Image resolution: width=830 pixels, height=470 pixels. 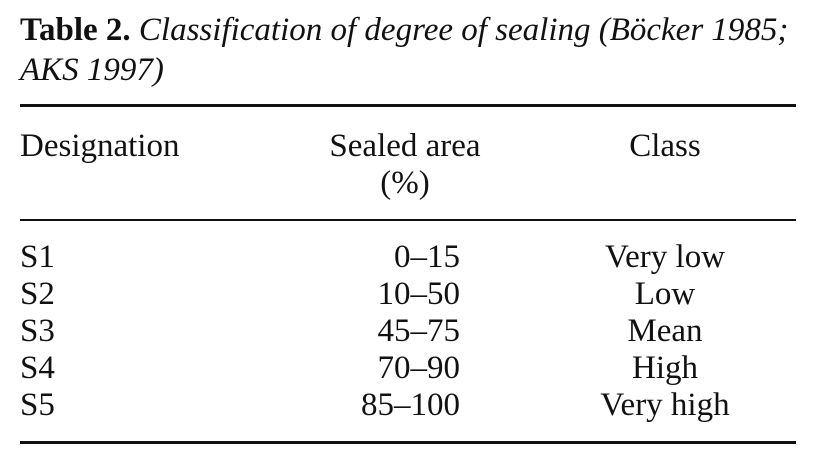 What do you see at coordinates (665, 368) in the screenshot?
I see `cell-class: High` at bounding box center [665, 368].